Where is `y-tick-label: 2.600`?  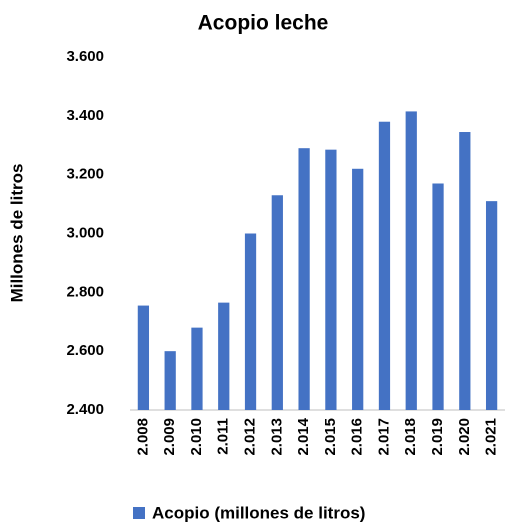
y-tick-label: 2.600 is located at coordinates (85, 350).